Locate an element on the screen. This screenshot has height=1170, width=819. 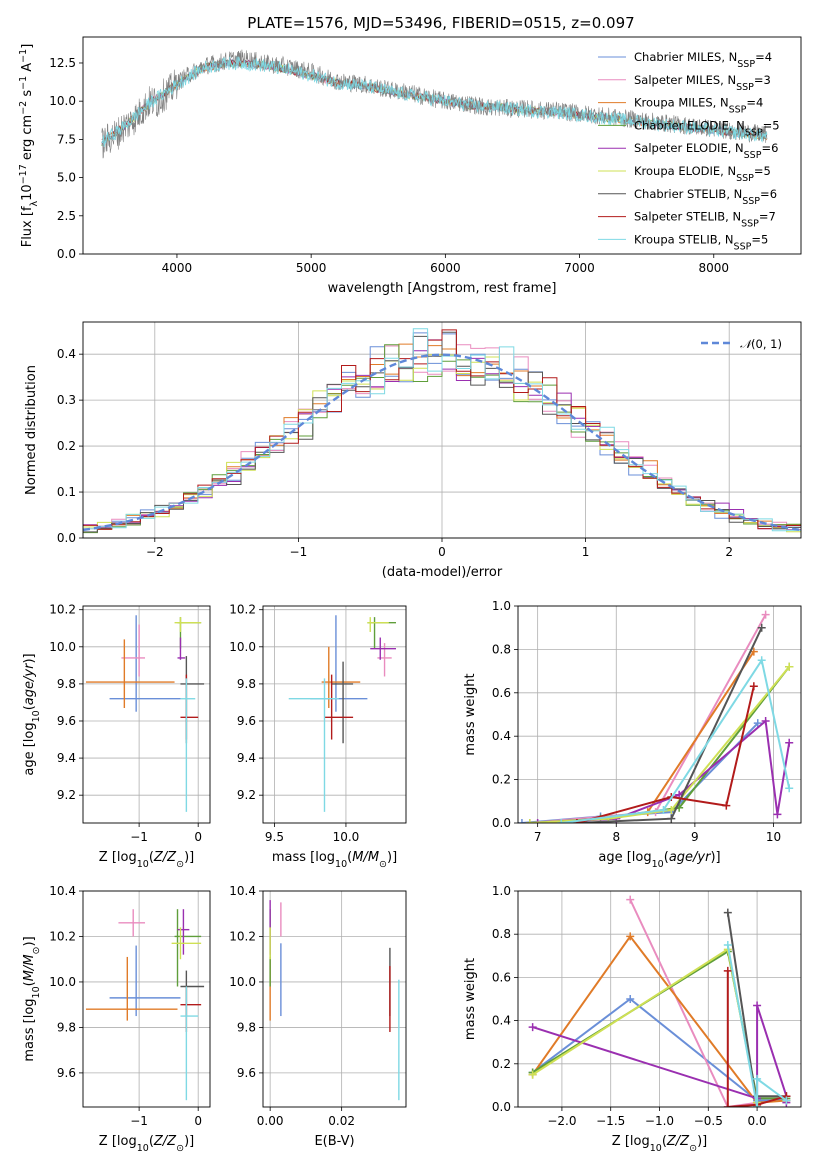
x-tick-label: 0 is located at coordinates (198, 1121).